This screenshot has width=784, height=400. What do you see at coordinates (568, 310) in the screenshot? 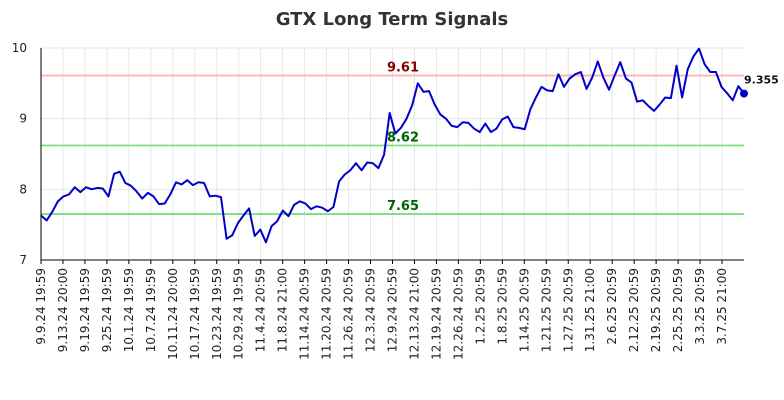
I see `x-tick-label: 1.27.25 20:59` at bounding box center [568, 310].